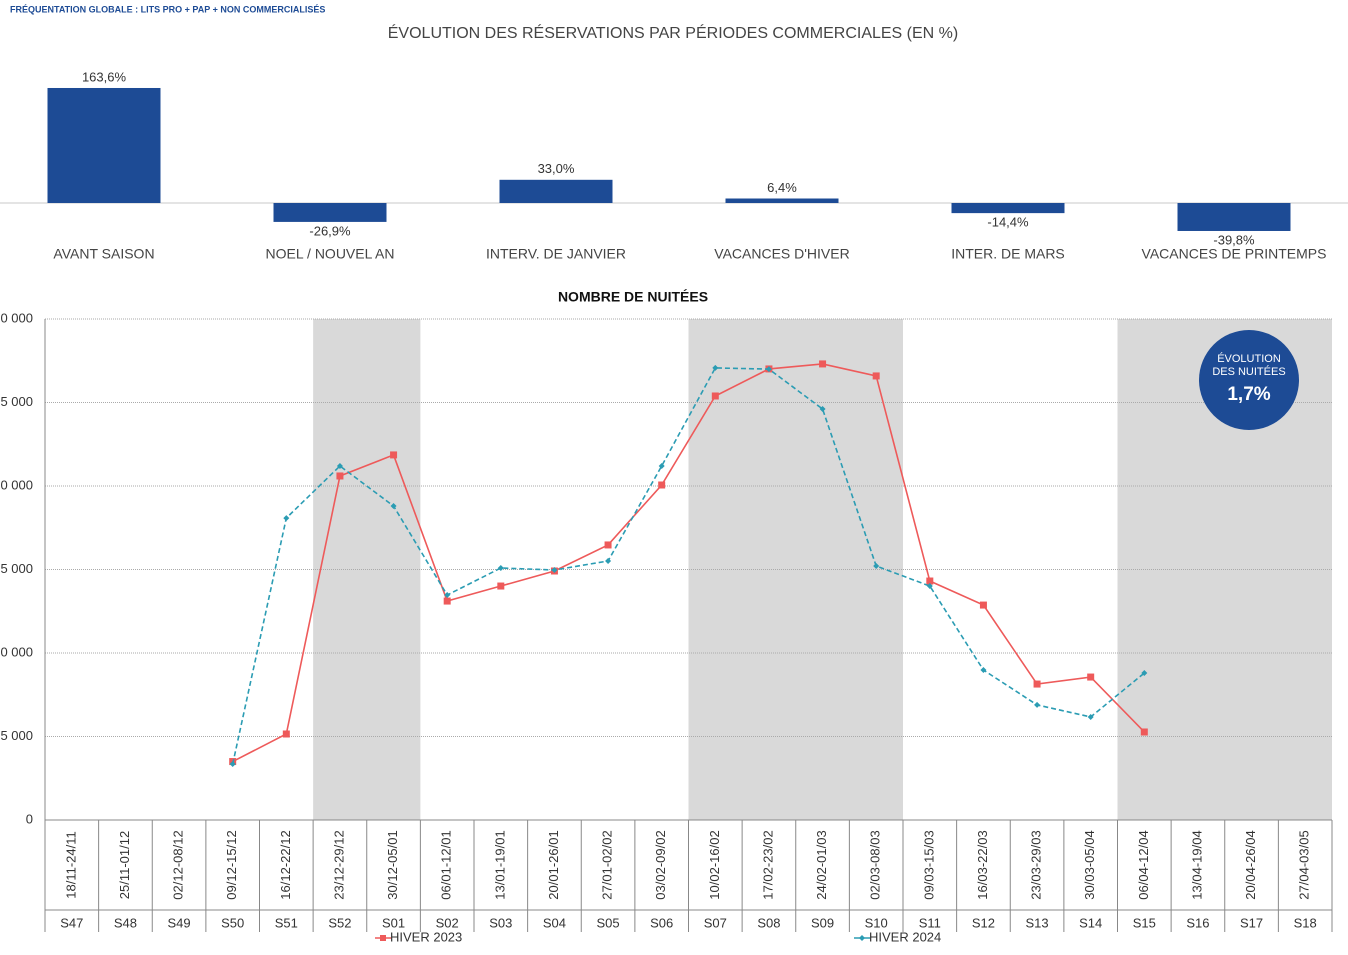 The height and width of the screenshot is (955, 1348). I want to click on x-date-label: 23/03-29/03, so click(1036, 864).